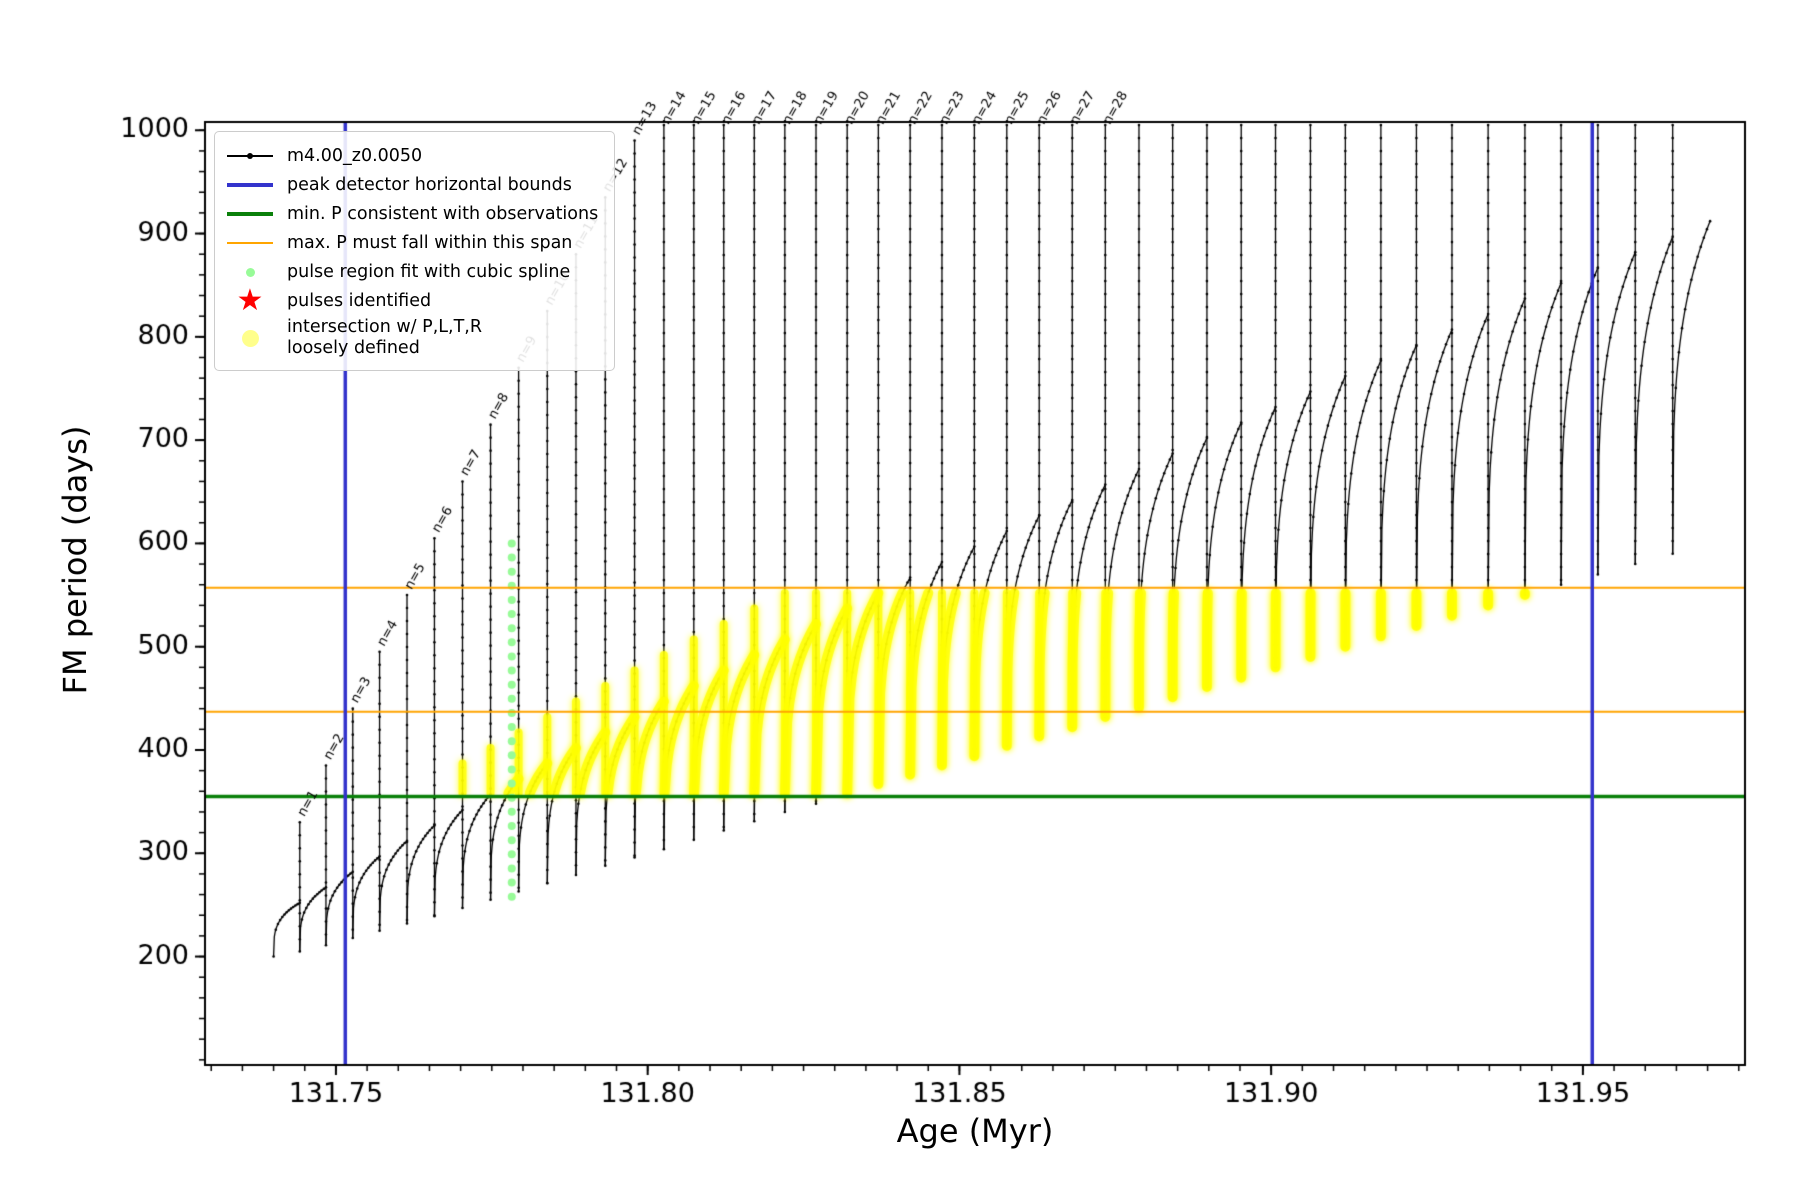  I want to click on y-axis-label: FM period (days), so click(75, 560).